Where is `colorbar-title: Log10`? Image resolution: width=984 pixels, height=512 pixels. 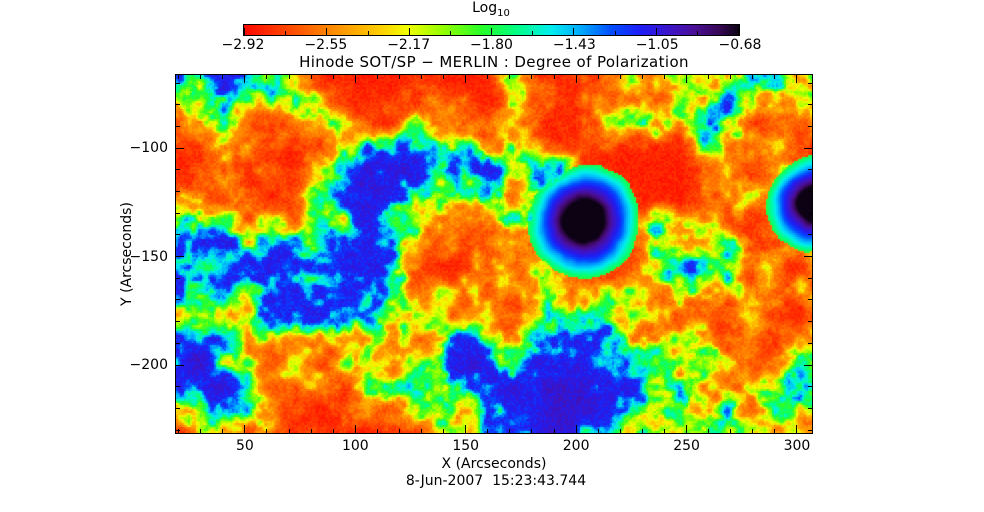 colorbar-title: Log10 is located at coordinates (491, 9).